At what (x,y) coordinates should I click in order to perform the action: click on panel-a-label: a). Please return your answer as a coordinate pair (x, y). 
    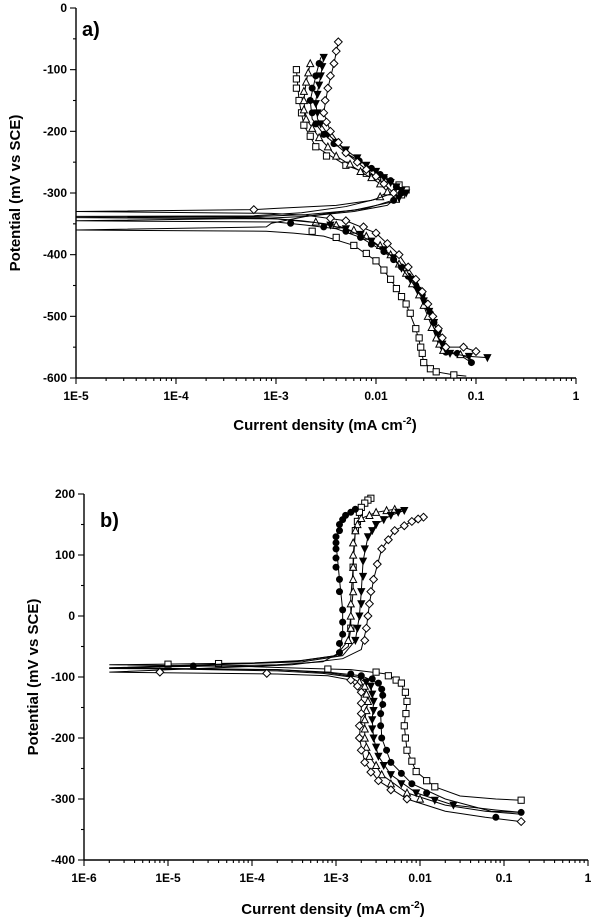
    Looking at the image, I should click on (91, 30).